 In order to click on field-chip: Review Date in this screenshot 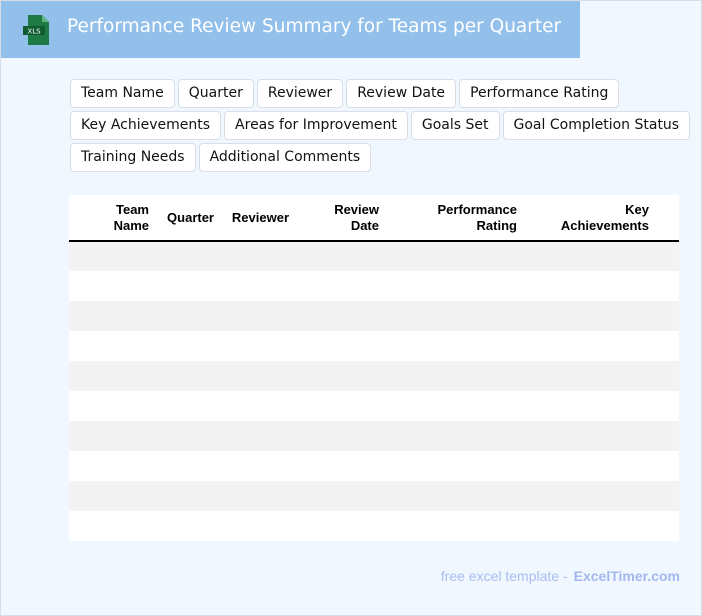, I will do `click(401, 93)`.